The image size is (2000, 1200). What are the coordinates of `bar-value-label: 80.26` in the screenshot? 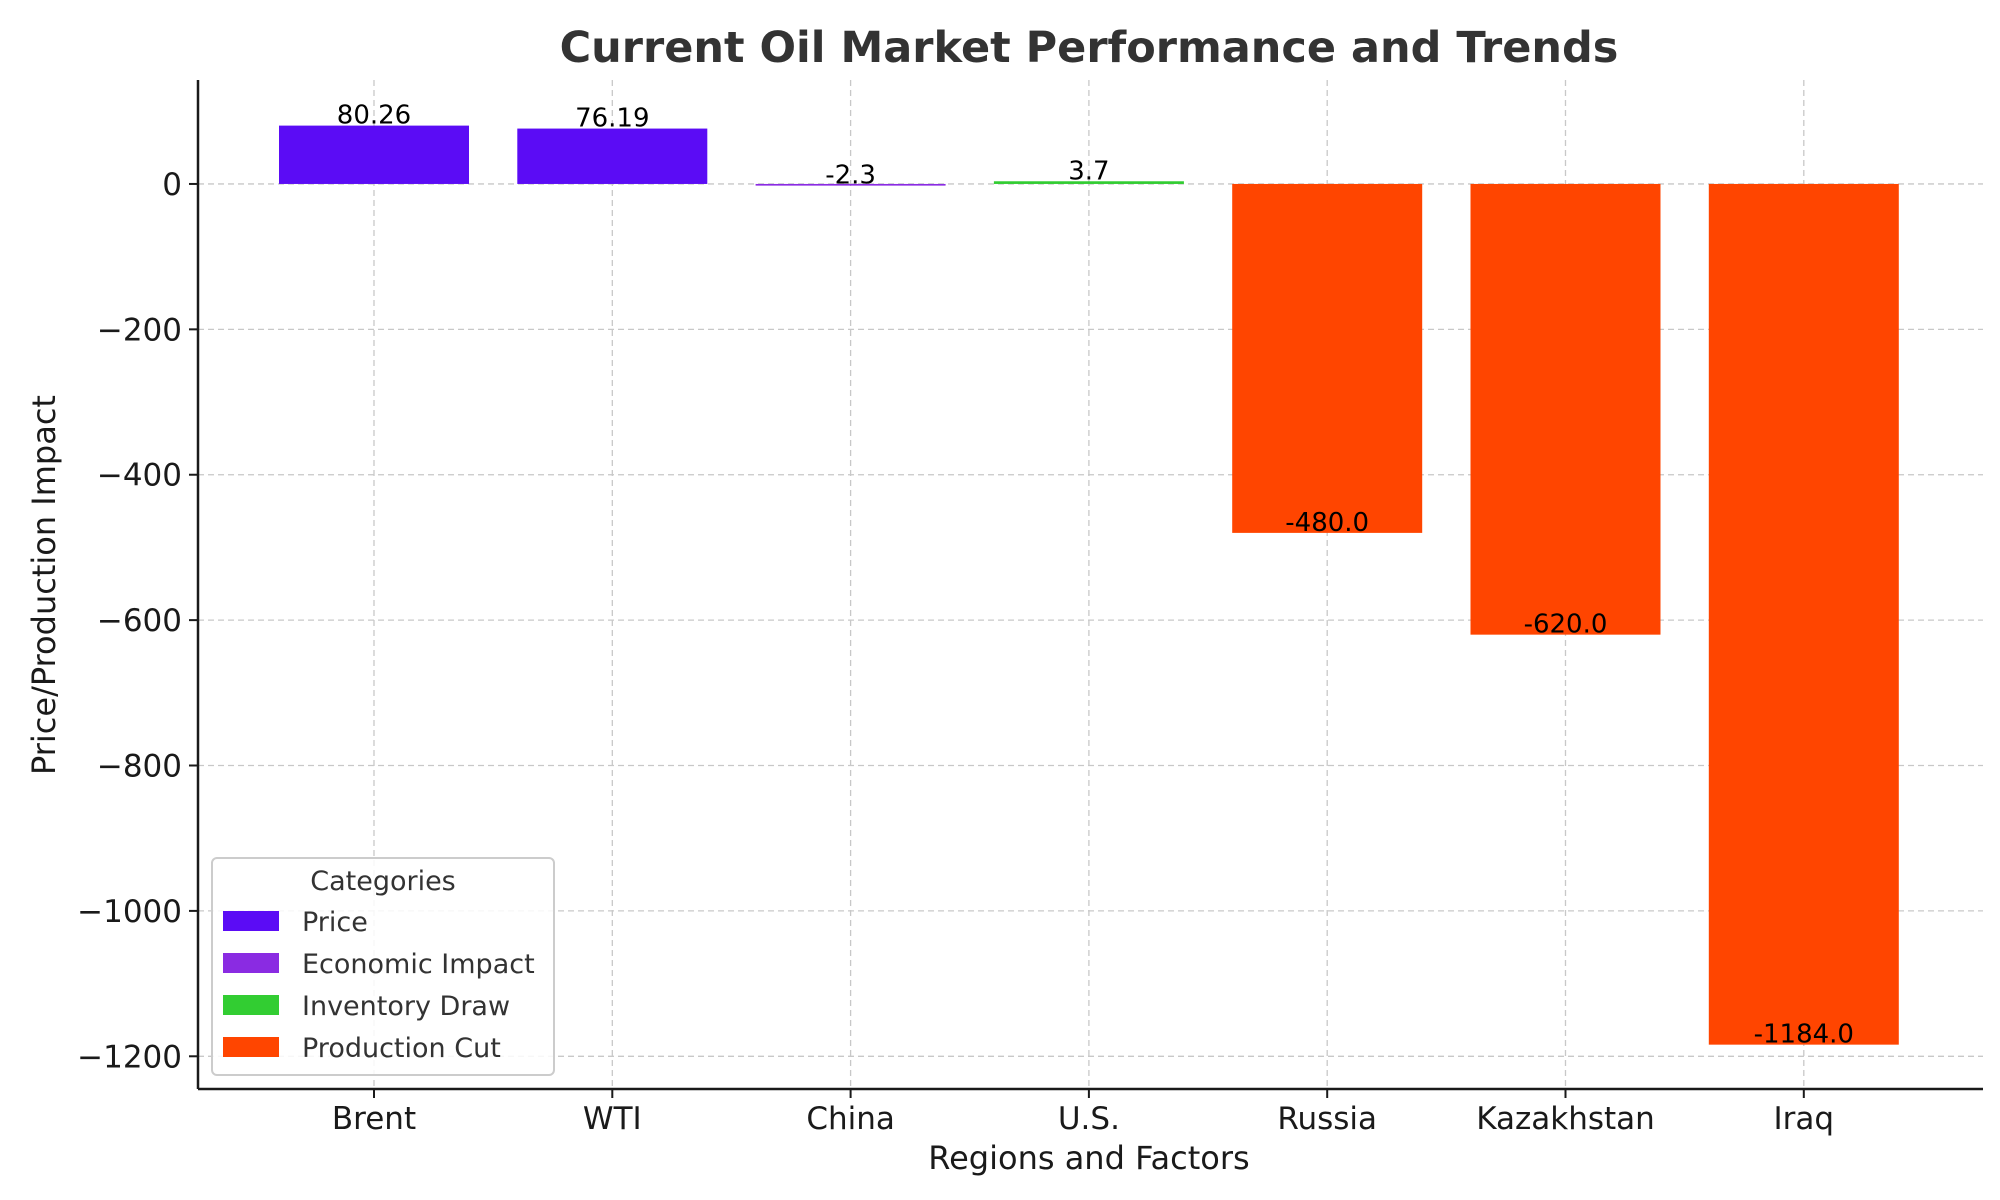 It's located at (374, 116).